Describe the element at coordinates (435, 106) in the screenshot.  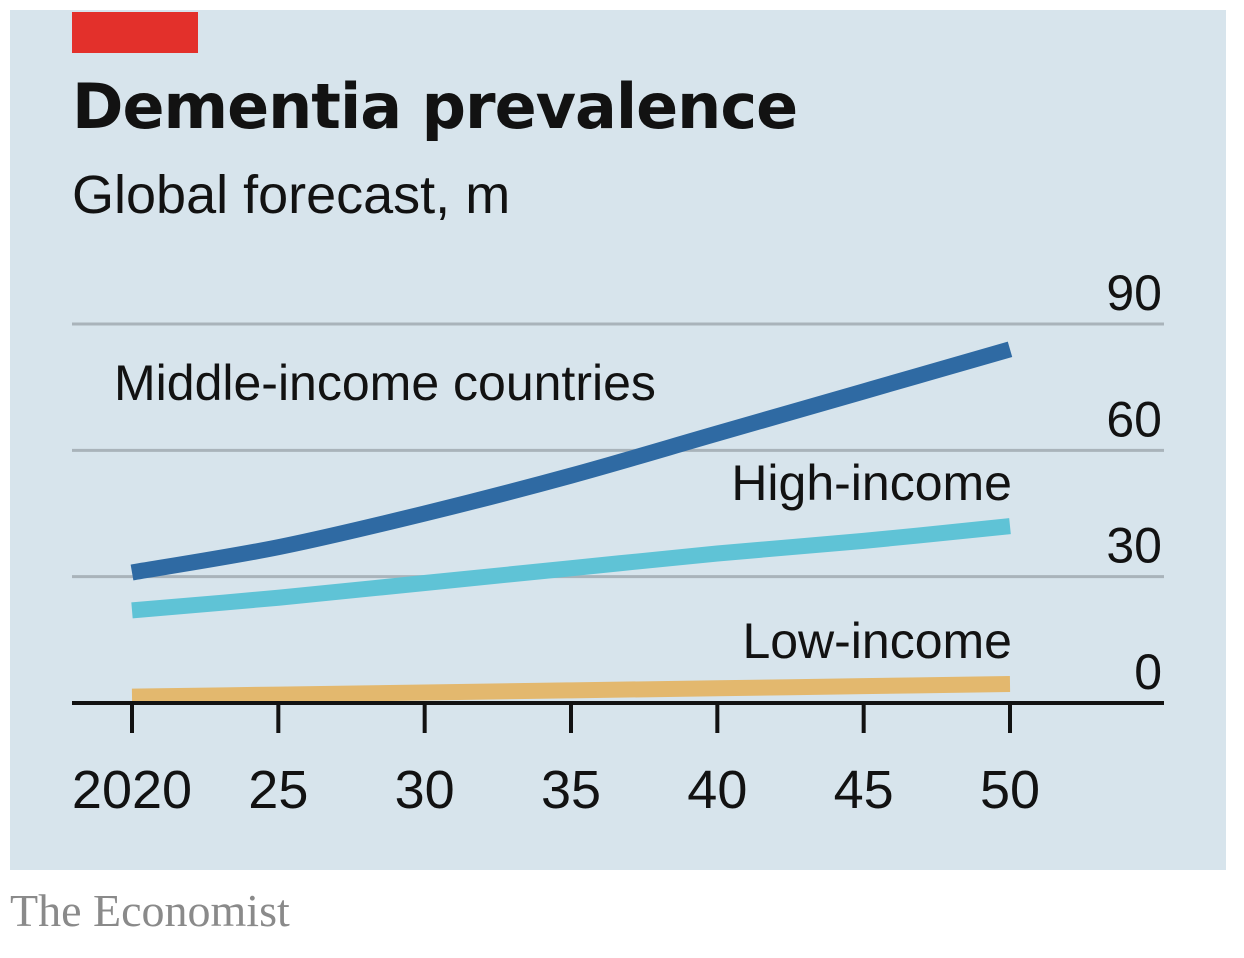
I see `chart-title: Dementia prevalence` at that location.